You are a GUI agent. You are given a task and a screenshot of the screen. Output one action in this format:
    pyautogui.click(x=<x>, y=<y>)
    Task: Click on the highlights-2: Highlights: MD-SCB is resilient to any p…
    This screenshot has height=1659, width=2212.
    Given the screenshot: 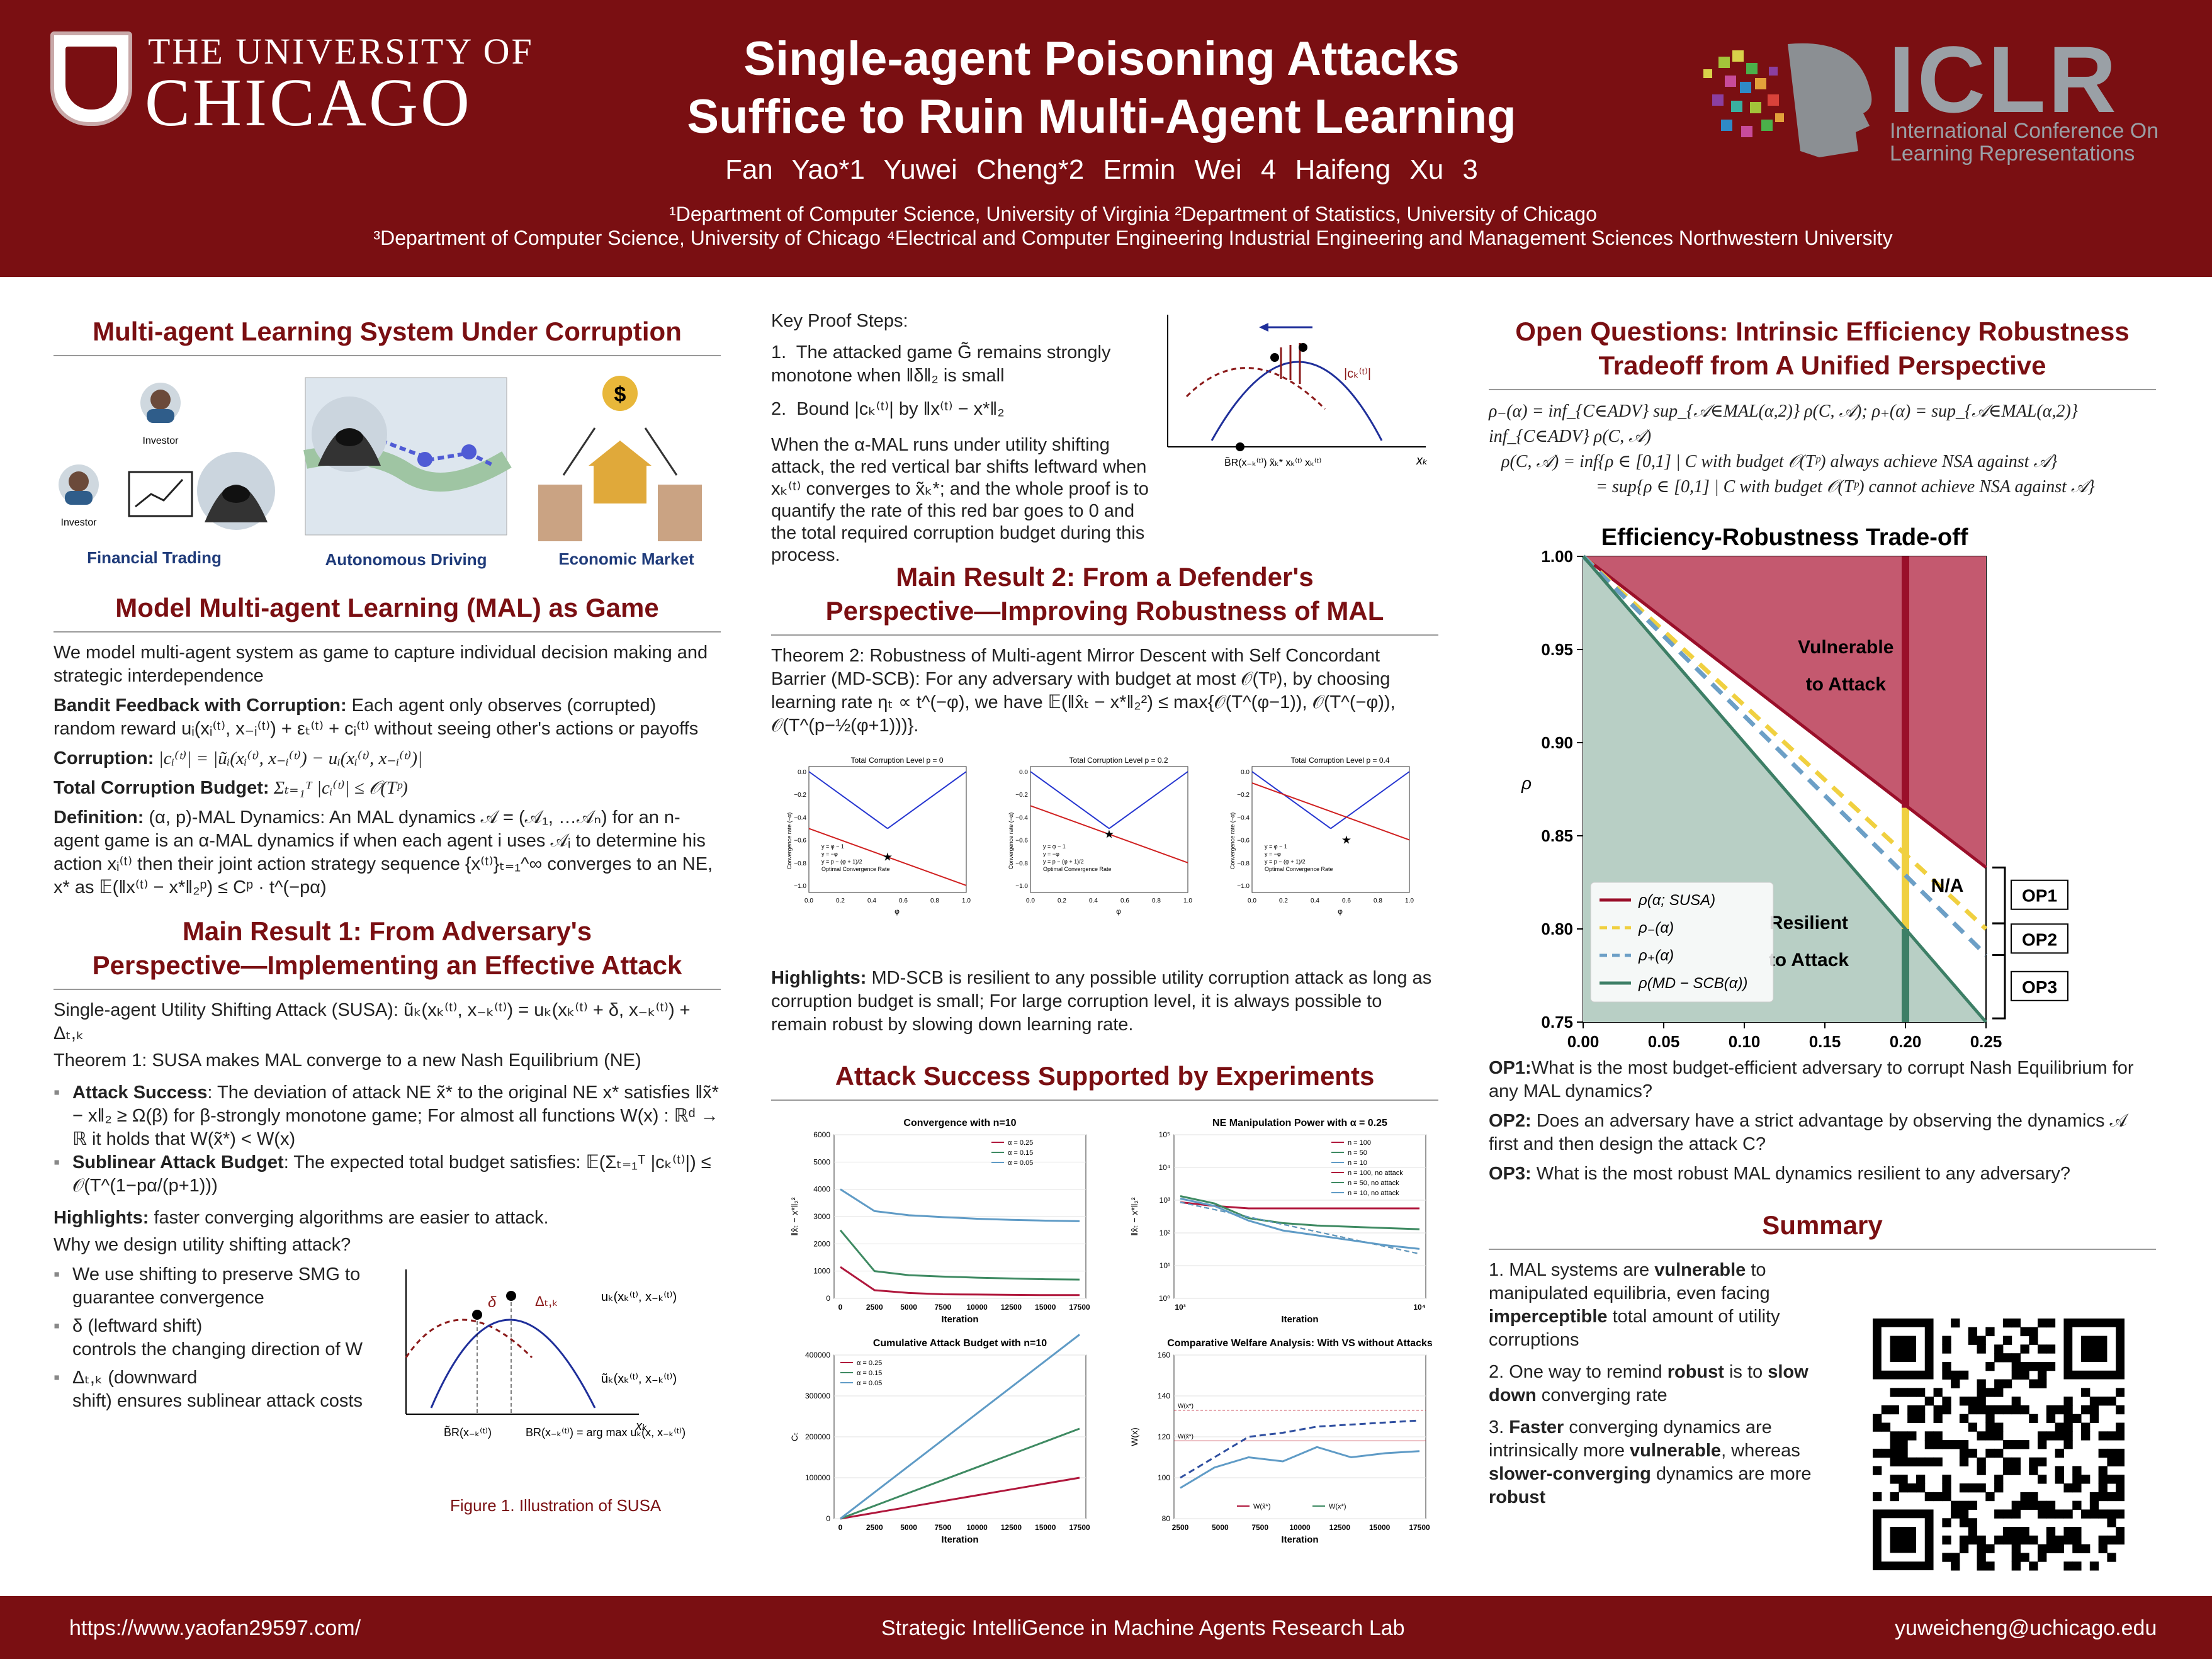 What is the action you would take?
    pyautogui.click(x=1101, y=1002)
    